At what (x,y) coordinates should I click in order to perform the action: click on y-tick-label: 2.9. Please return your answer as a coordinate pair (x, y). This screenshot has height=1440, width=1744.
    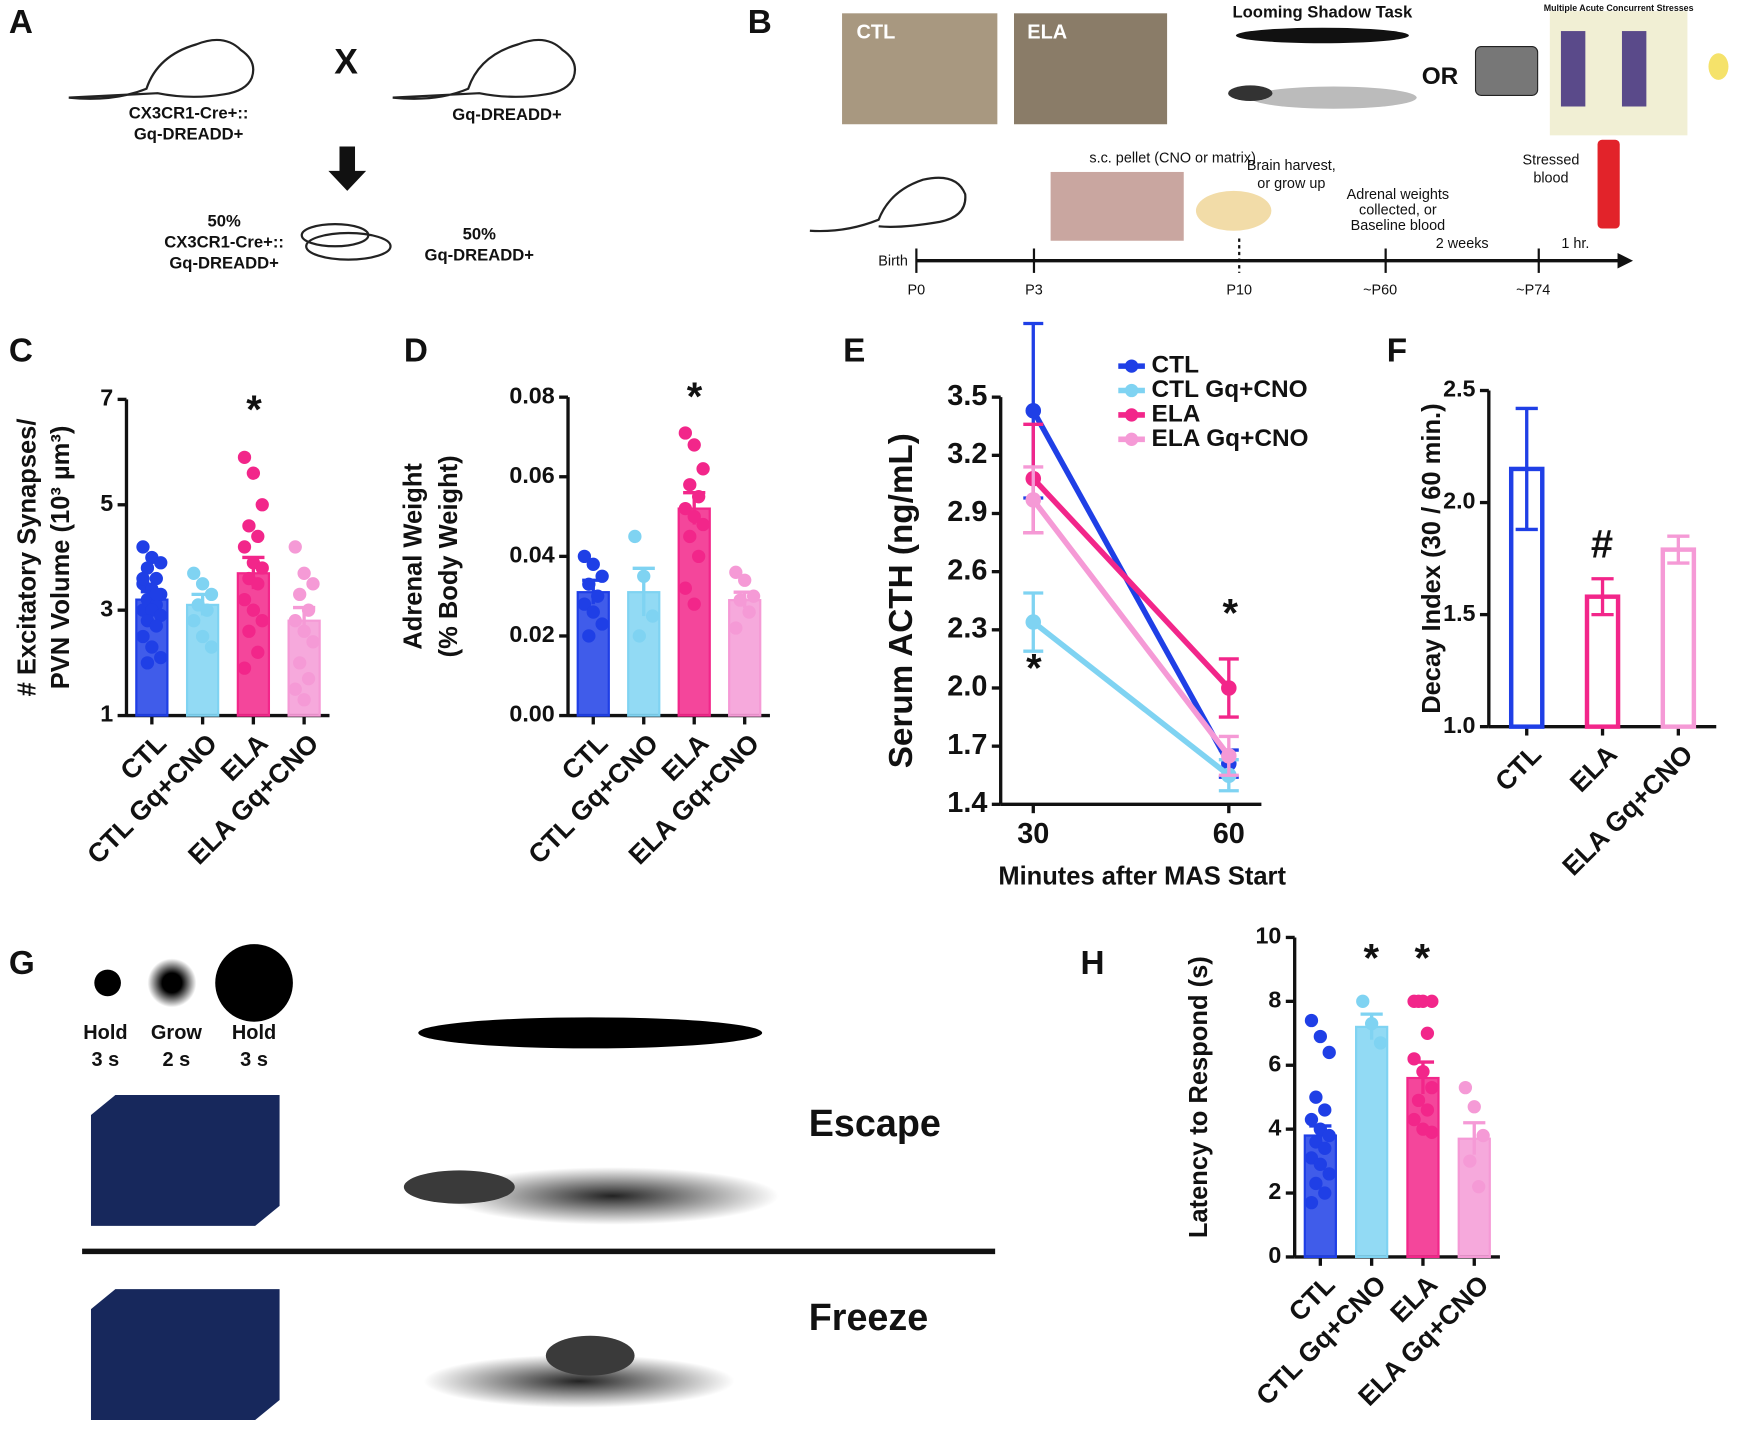
    Looking at the image, I should click on (967, 512).